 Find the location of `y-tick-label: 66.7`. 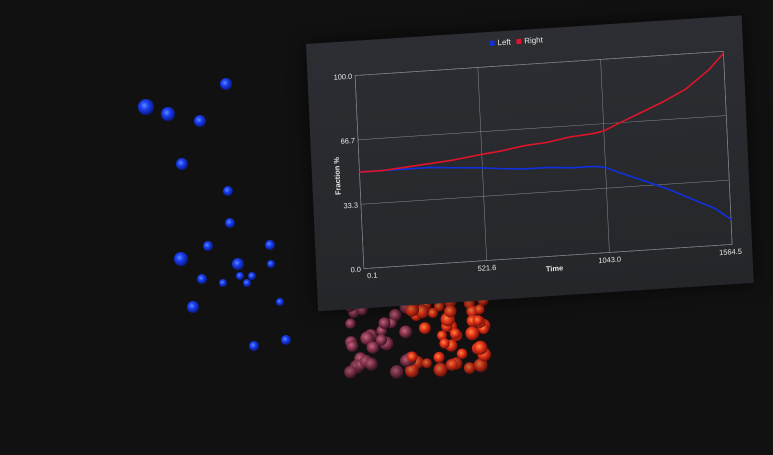

y-tick-label: 66.7 is located at coordinates (347, 141).